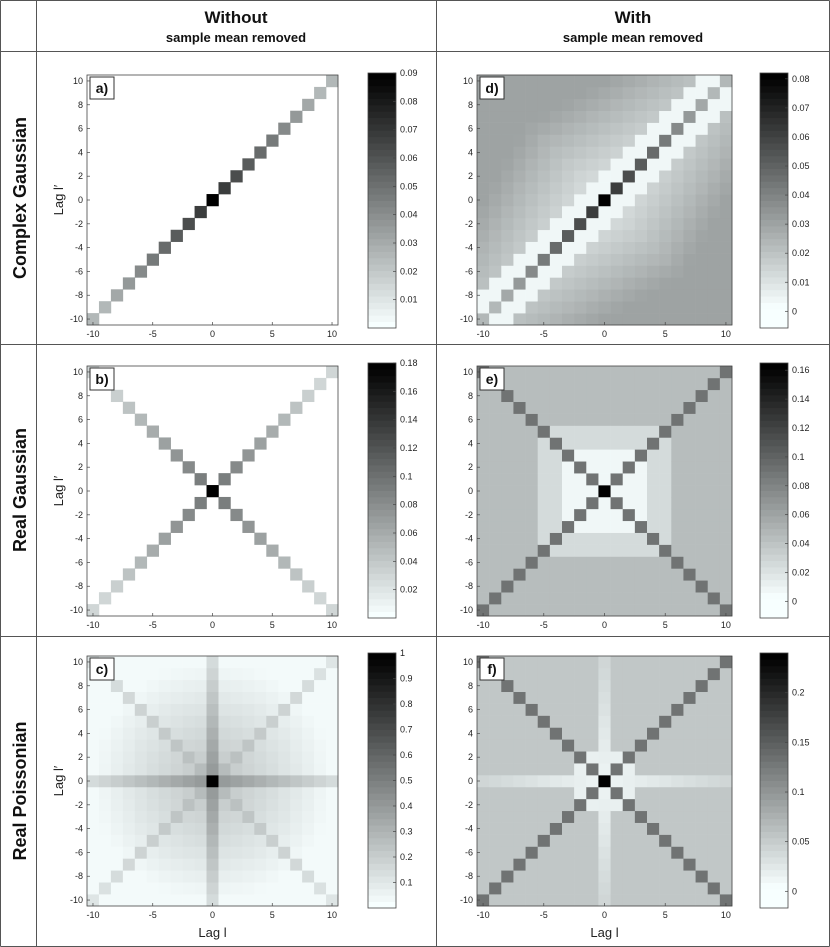 This screenshot has width=830, height=947. What do you see at coordinates (469, 805) in the screenshot?
I see `y-tick-label: -2` at bounding box center [469, 805].